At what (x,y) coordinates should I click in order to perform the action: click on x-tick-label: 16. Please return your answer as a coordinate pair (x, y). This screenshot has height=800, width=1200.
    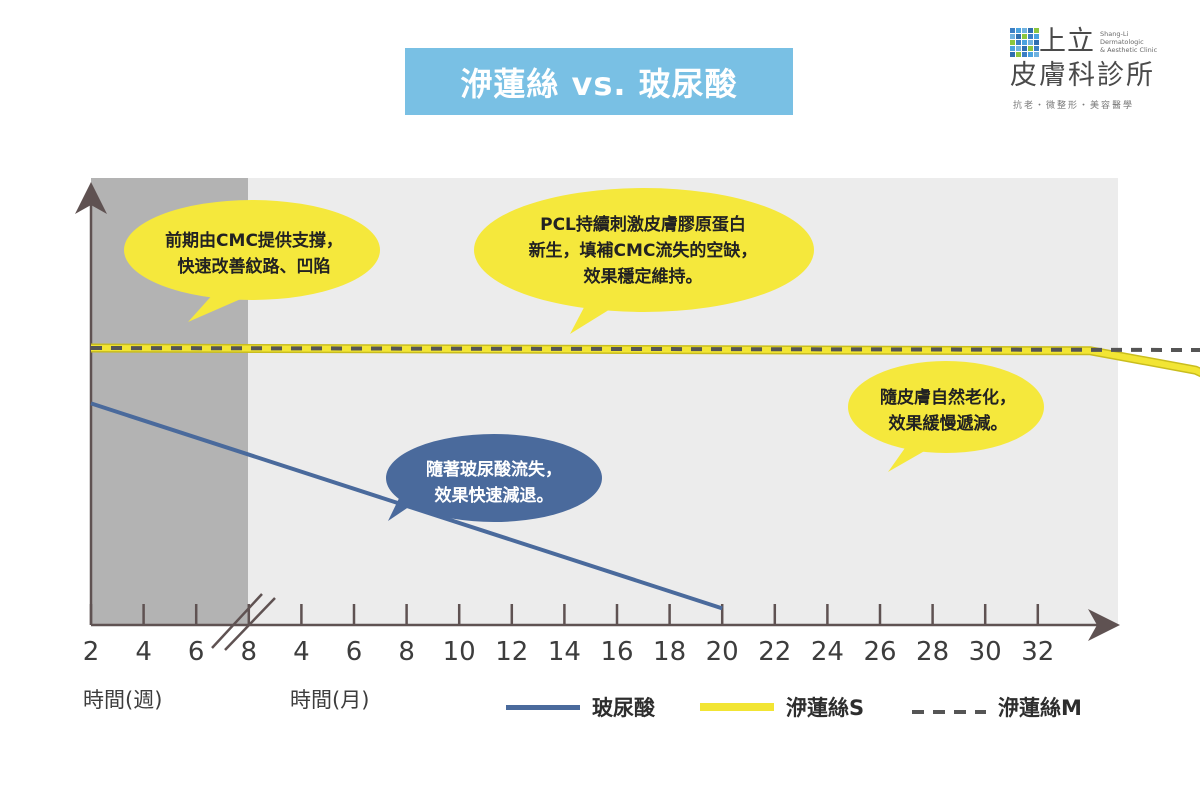
    Looking at the image, I should click on (617, 652).